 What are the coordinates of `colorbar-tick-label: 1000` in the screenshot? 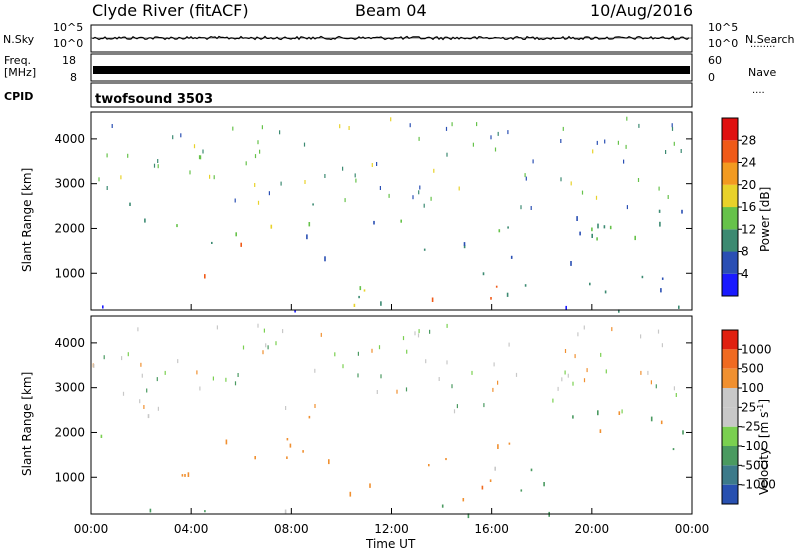 It's located at (756, 349).